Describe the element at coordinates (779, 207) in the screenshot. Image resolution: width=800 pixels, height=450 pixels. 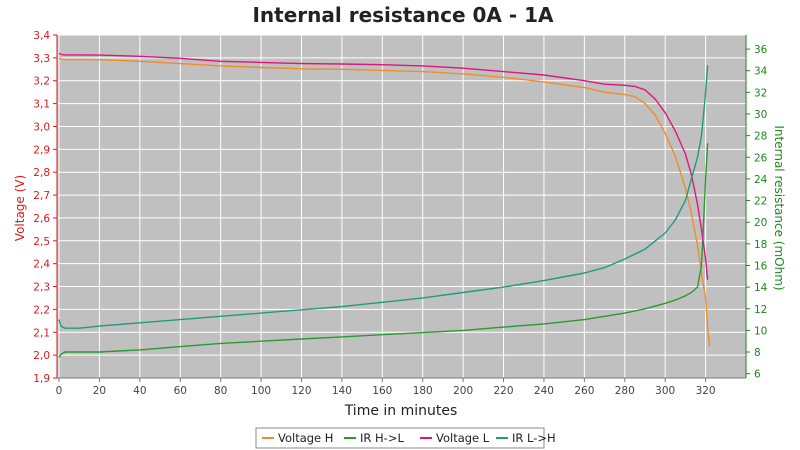
I see `y-axis-label-right: Internal resistance (mOhm)` at that location.